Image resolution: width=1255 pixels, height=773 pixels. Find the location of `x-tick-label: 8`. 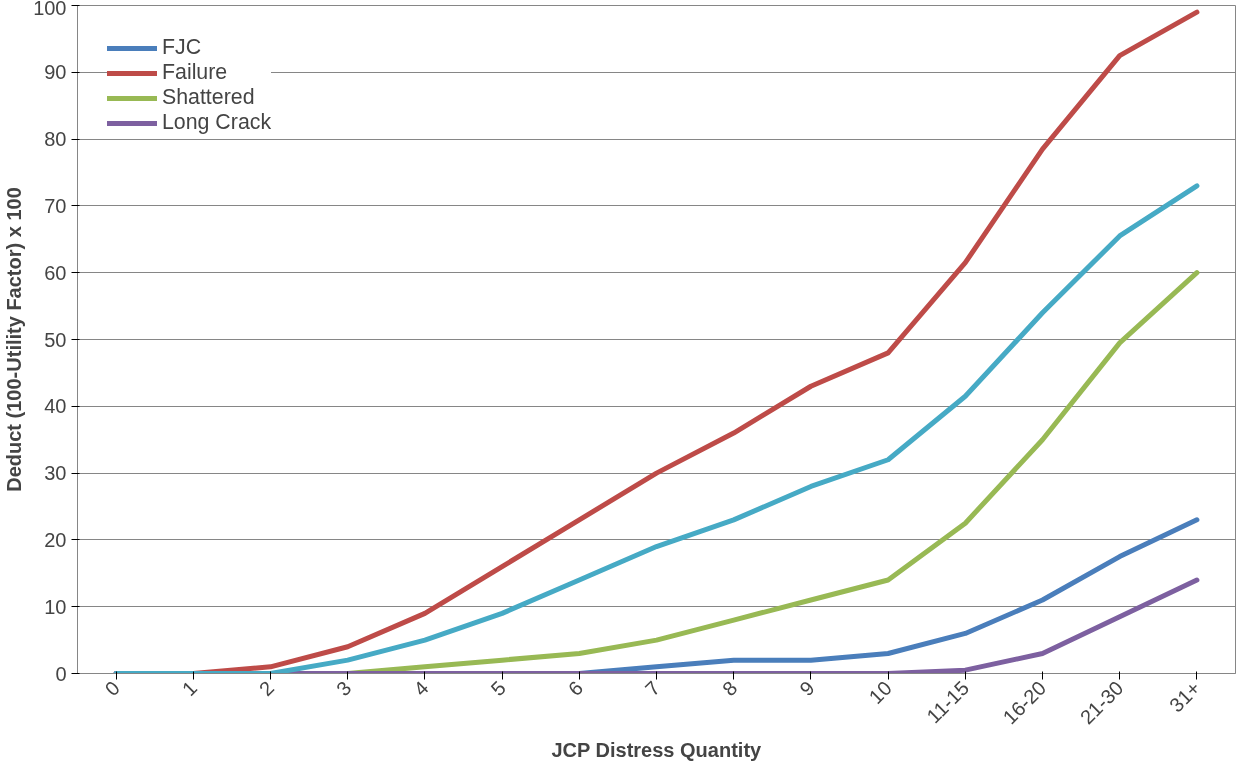

x-tick-label: 8 is located at coordinates (730, 688).